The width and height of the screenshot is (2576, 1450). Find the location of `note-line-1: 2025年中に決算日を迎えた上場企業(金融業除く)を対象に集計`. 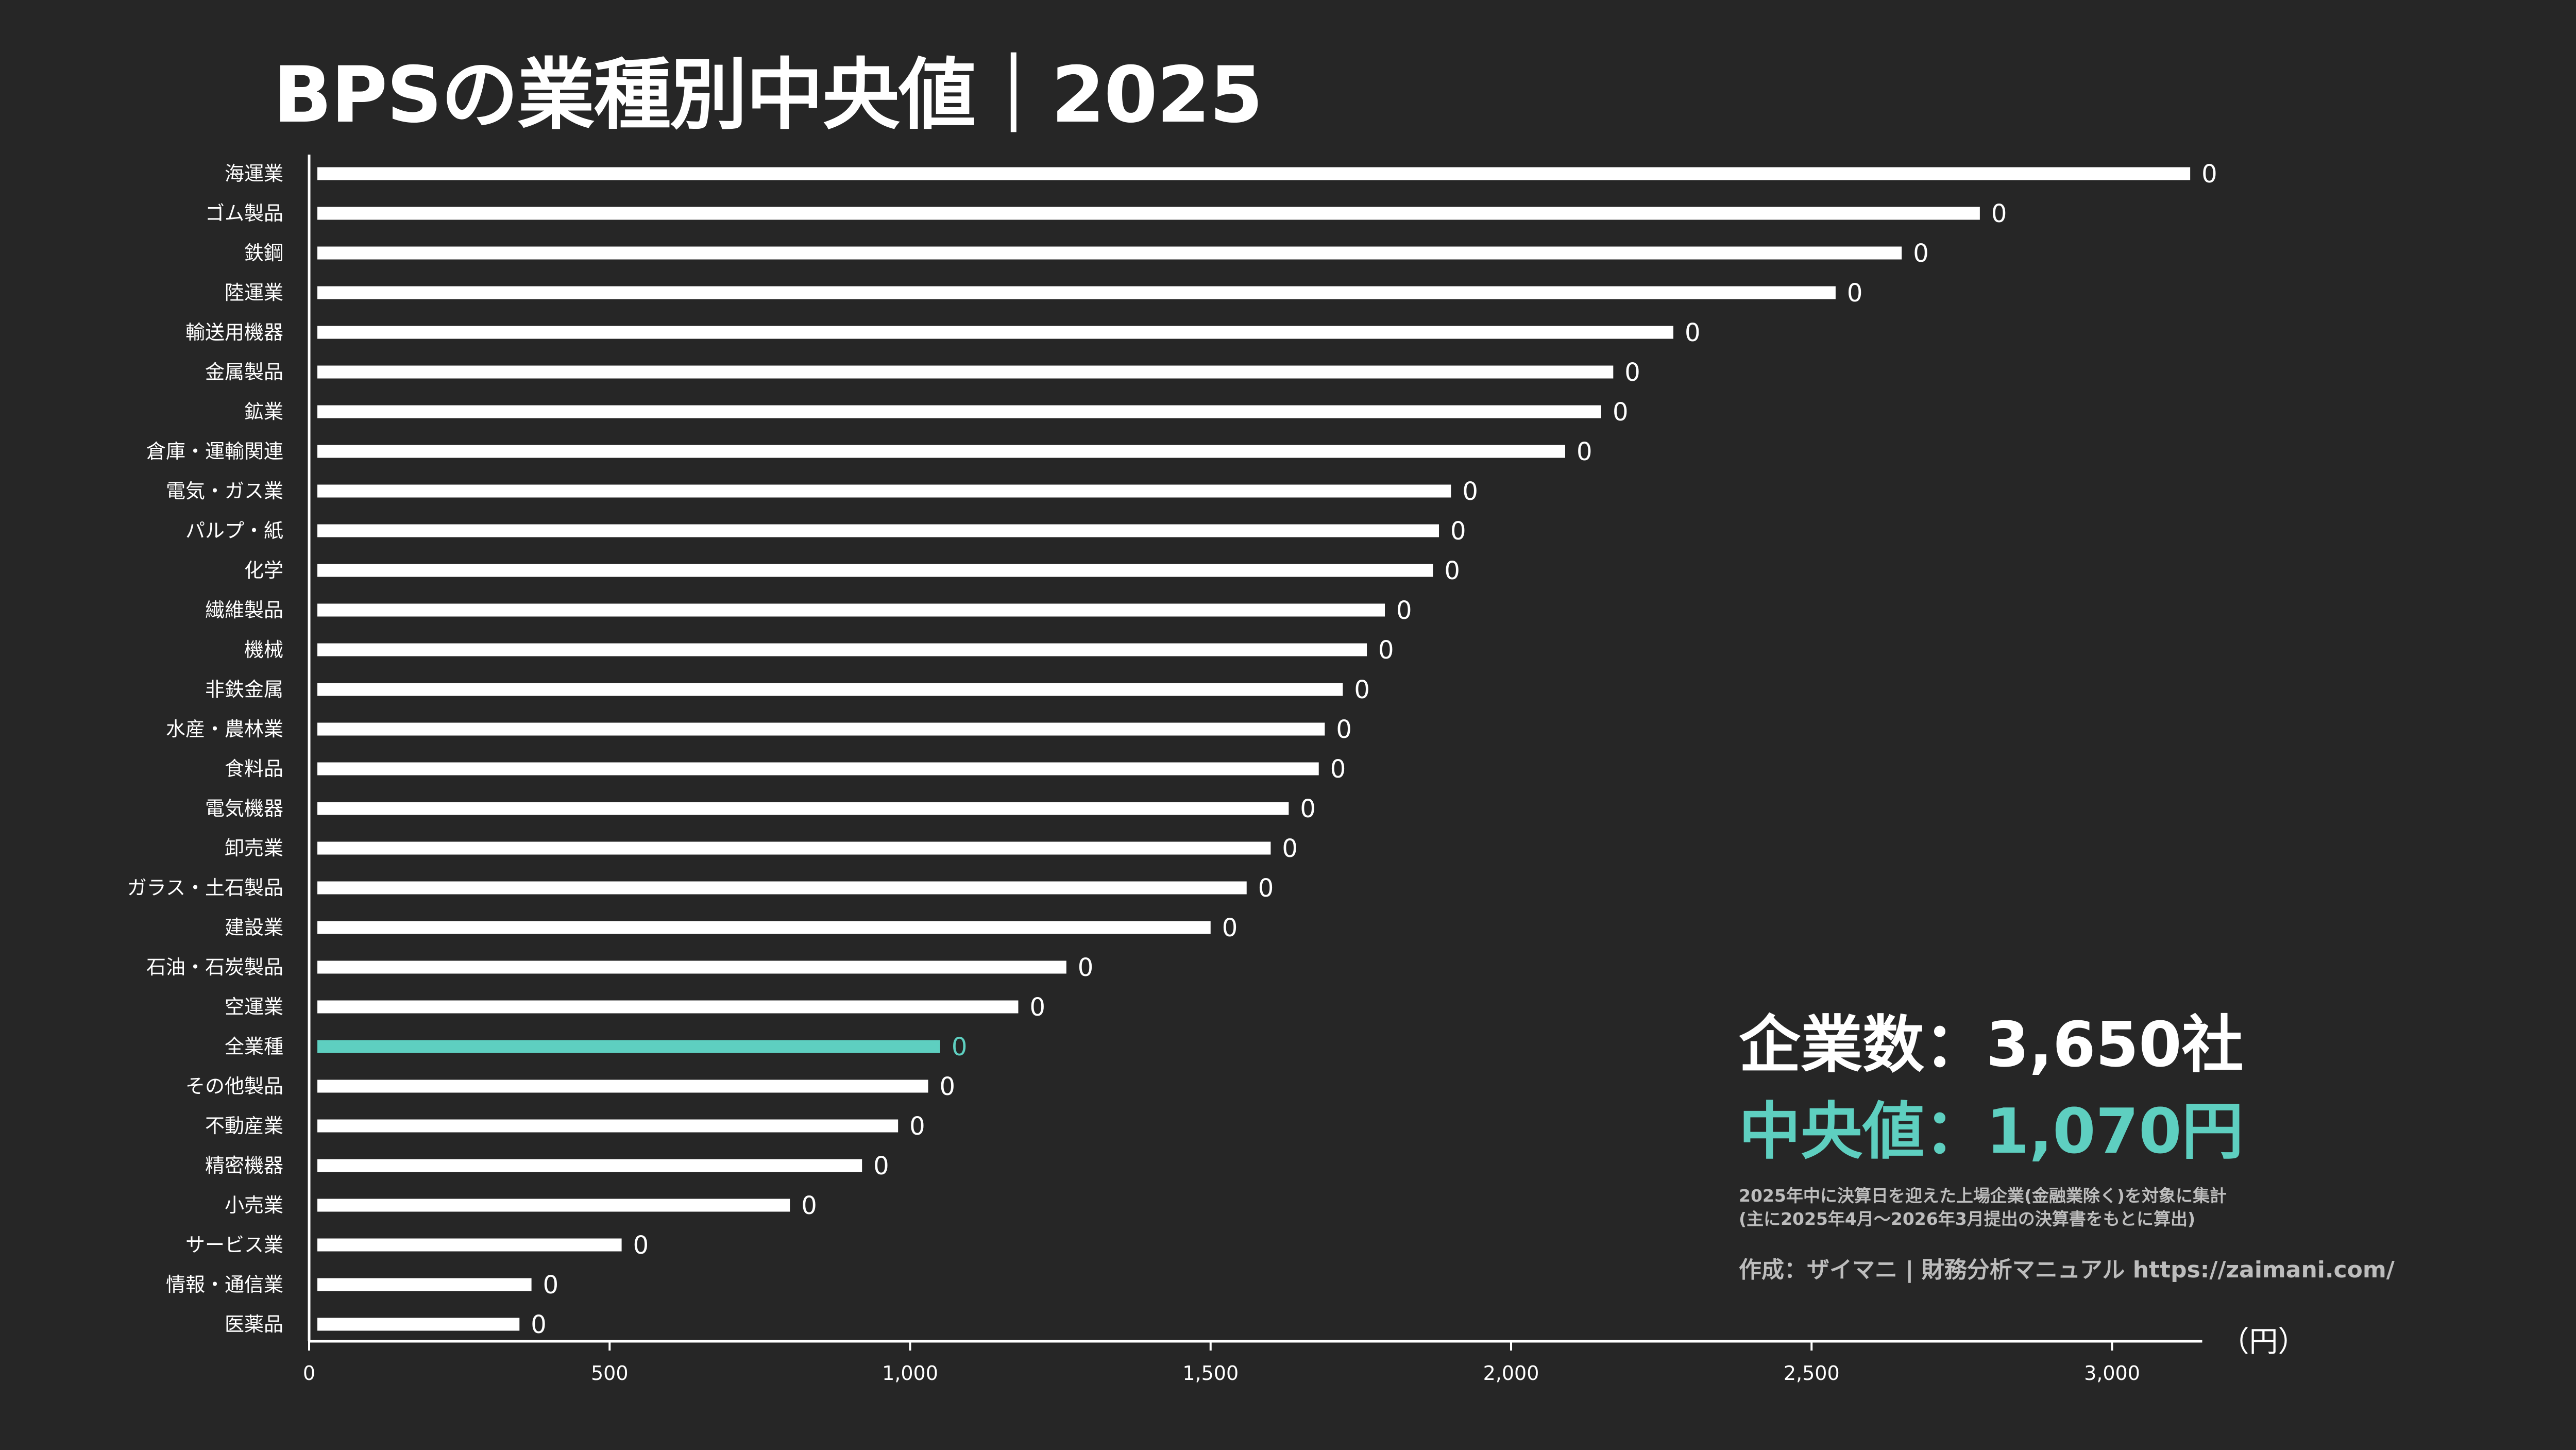

note-line-1: 2025年中に決算日を迎えた上場企業(金融業除く)を対象に集計 is located at coordinates (1983, 1196).